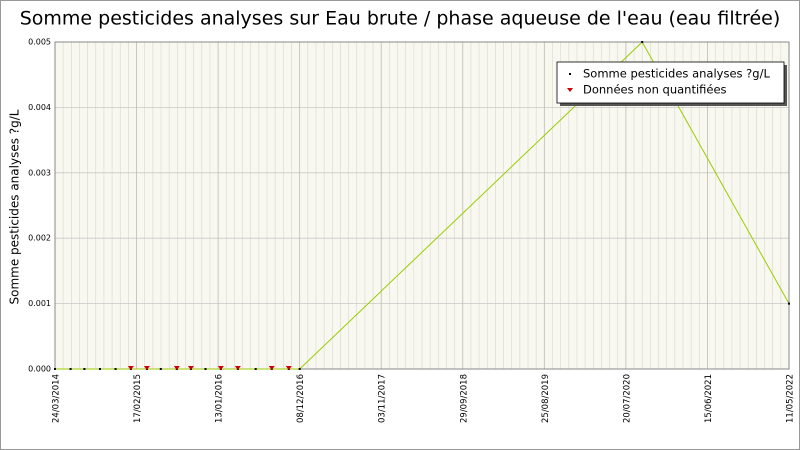 This screenshot has height=450, width=800. What do you see at coordinates (301, 398) in the screenshot?
I see `x-tick-label: 08/12/2016` at bounding box center [301, 398].